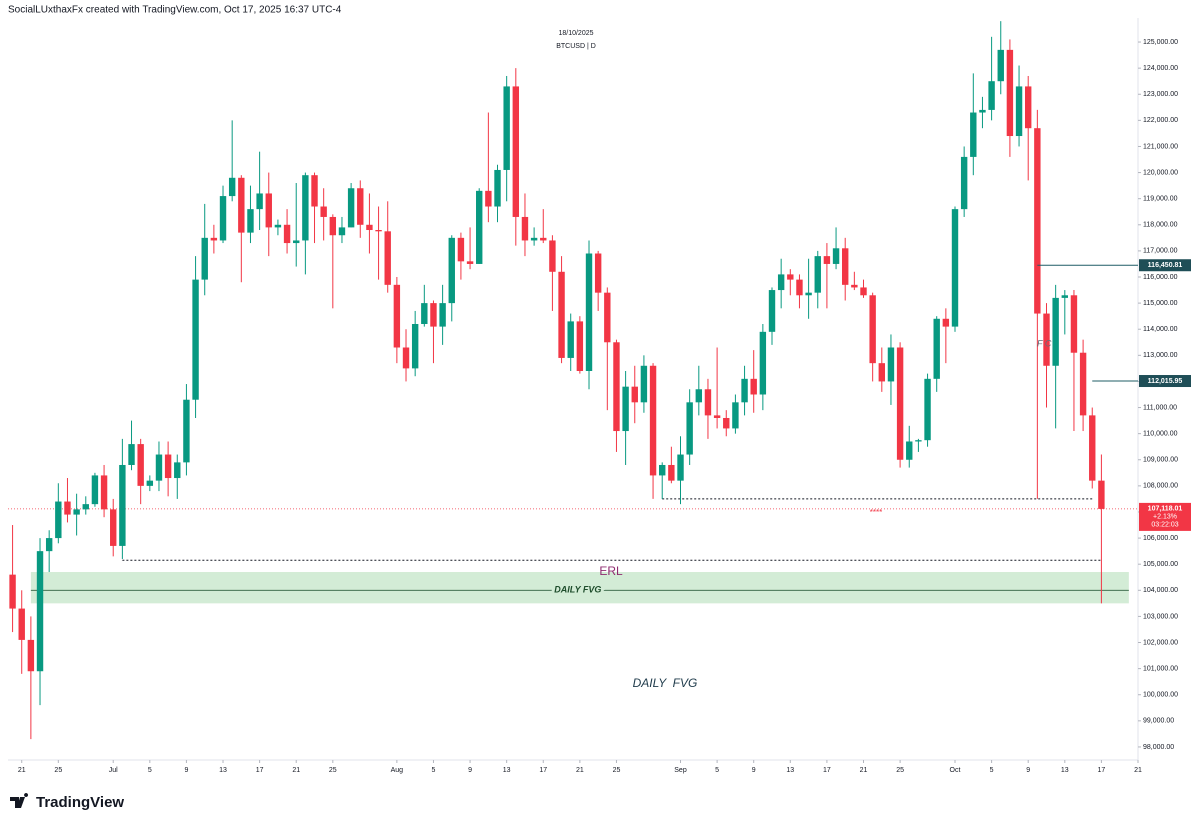 The width and height of the screenshot is (1200, 824). Describe the element at coordinates (1164, 525) in the screenshot. I see `last-price-countdown: 03:22:03` at that location.